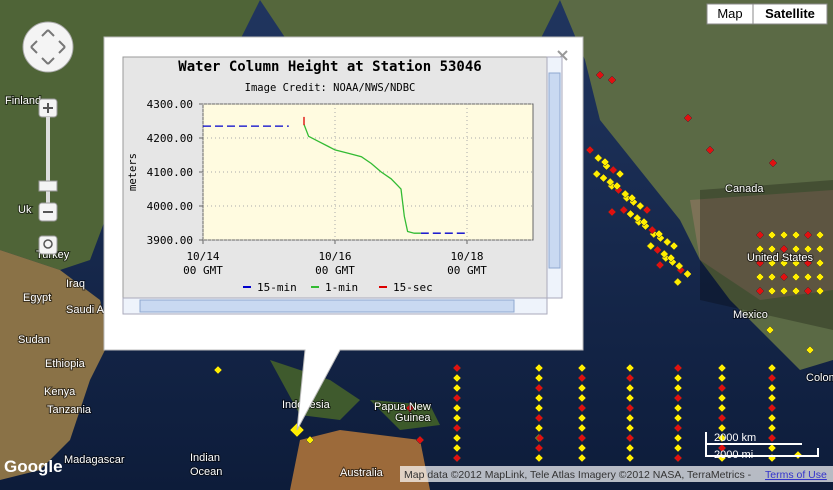 This screenshot has height=490, width=833. Describe the element at coordinates (202, 256) in the screenshot. I see `x-tick-label: 10/14` at that location.